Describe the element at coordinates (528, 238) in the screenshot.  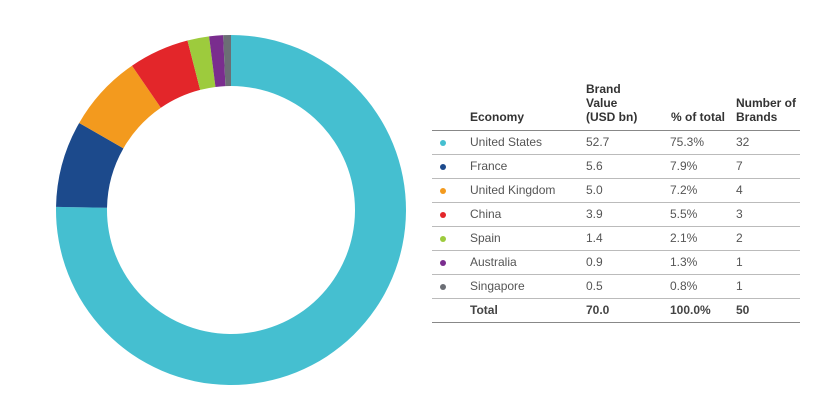
I see `table-cell: Spain` at that location.